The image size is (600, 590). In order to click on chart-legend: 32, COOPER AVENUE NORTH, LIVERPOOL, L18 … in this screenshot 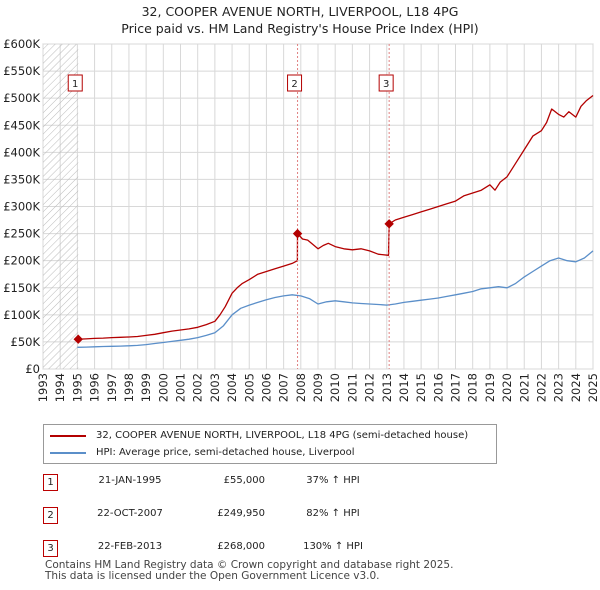, I will do `click(270, 444)`.